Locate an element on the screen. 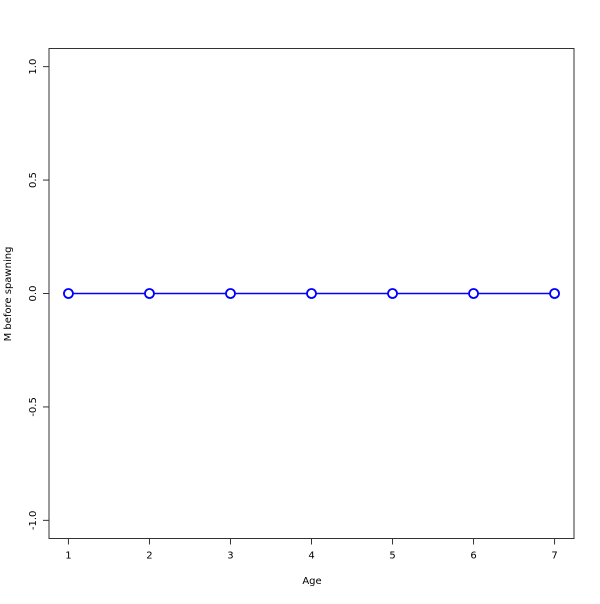  x-axis-label: Age is located at coordinates (311, 581).